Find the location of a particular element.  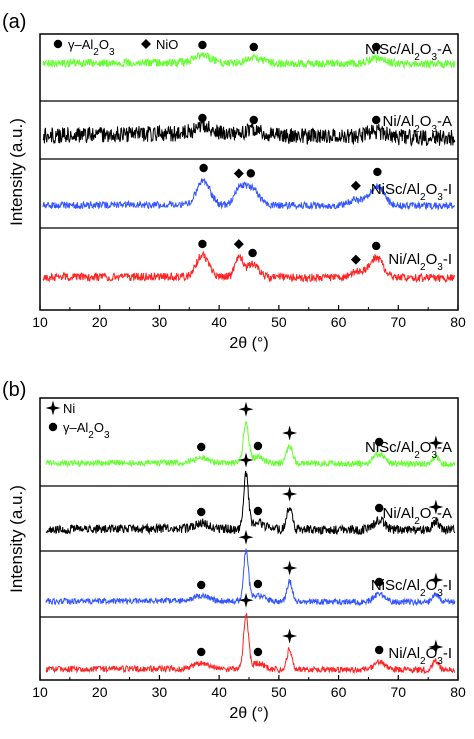

panel-label: (b) is located at coordinates (14, 390).